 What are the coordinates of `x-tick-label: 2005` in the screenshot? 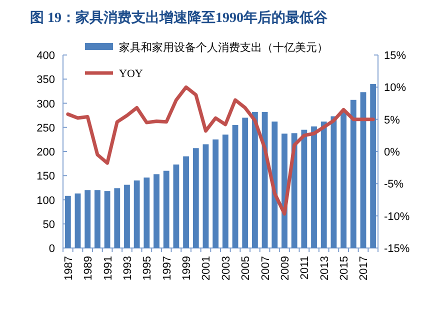 It's located at (246, 268).